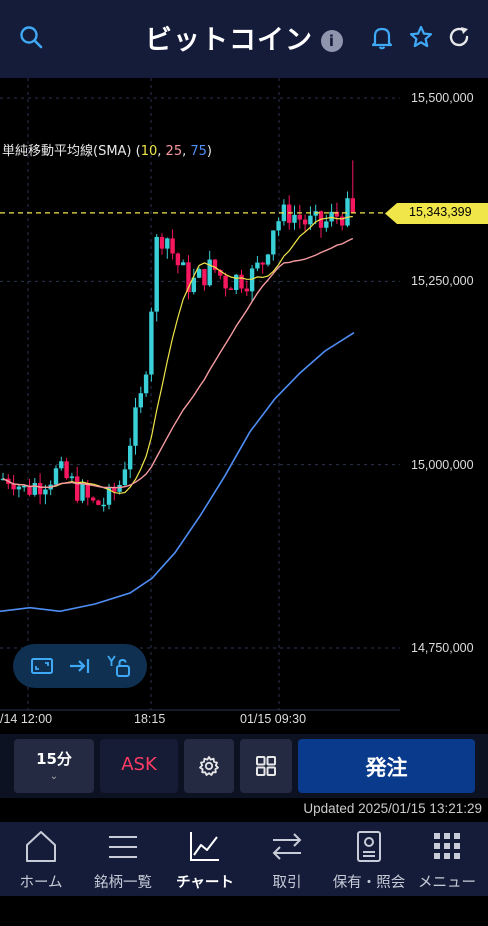 The image size is (488, 926). What do you see at coordinates (421, 37) in the screenshot?
I see `star-icon` at bounding box center [421, 37].